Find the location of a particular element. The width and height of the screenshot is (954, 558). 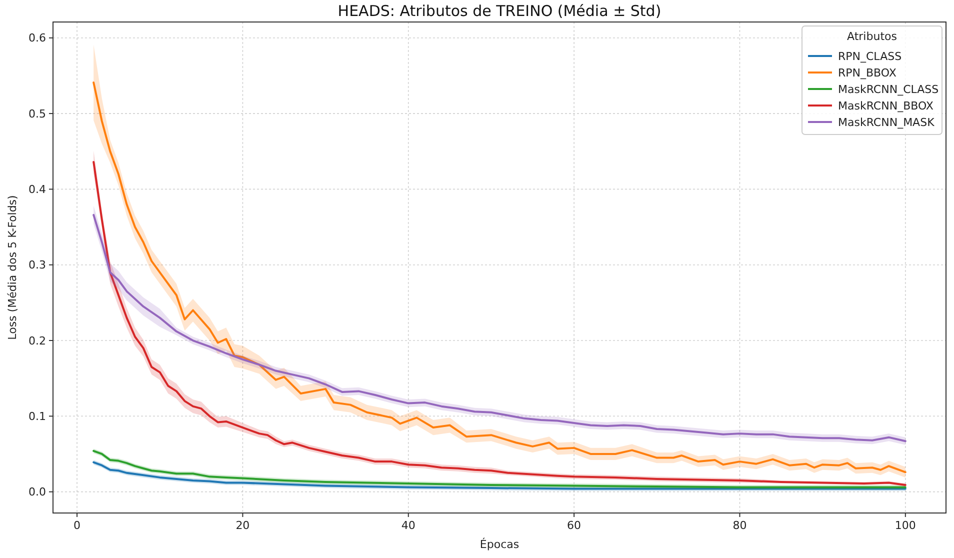

x-tick-label: 100 is located at coordinates (905, 525).